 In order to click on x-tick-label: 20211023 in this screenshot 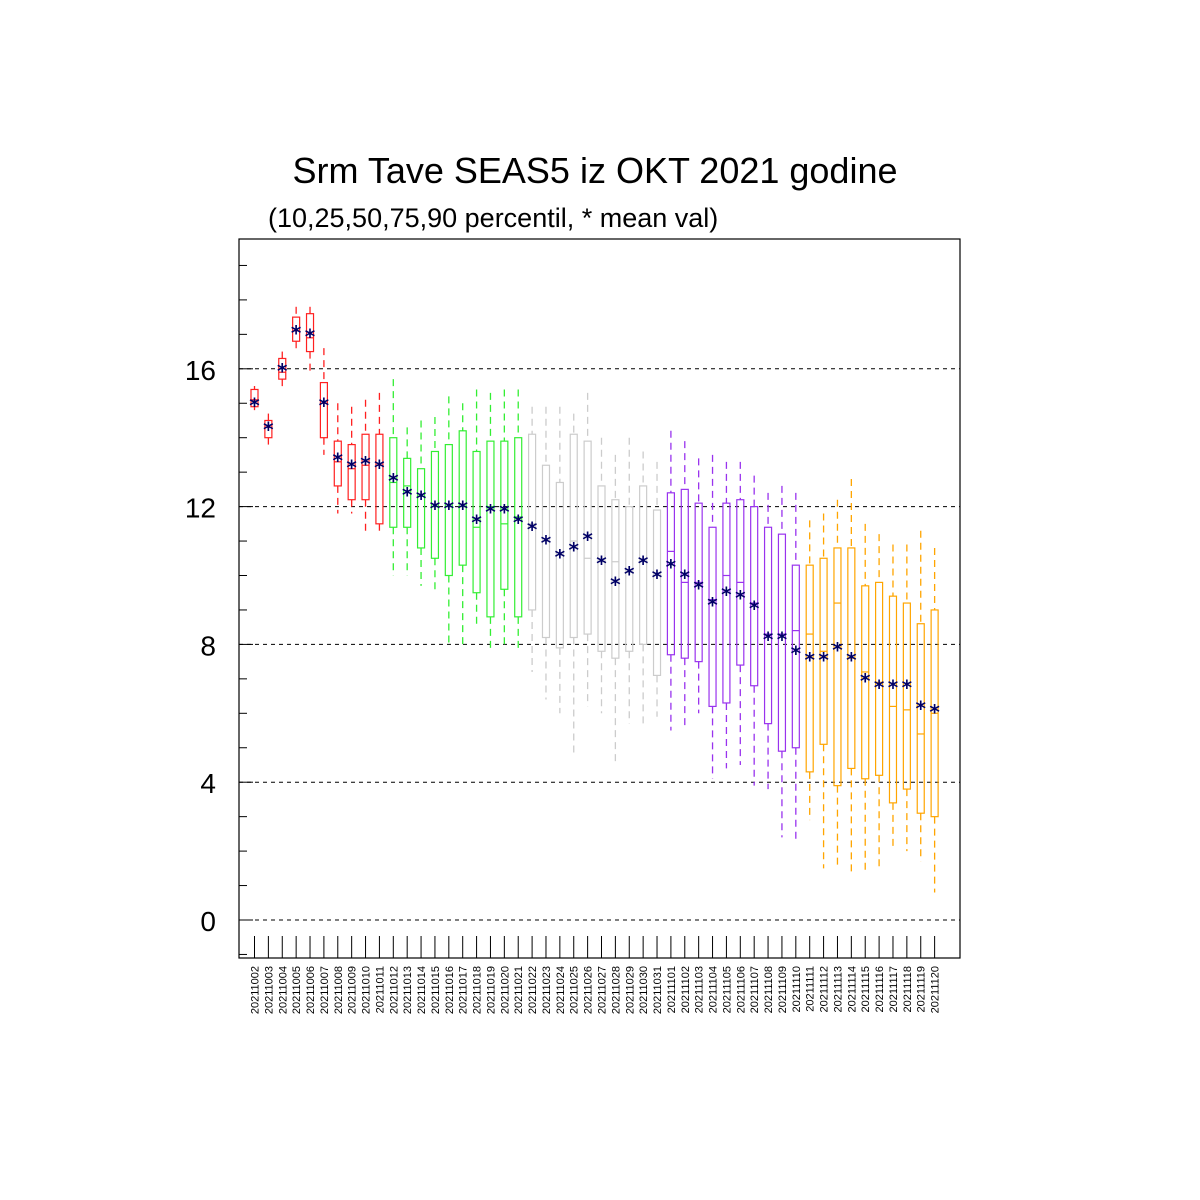, I will do `click(547, 990)`.